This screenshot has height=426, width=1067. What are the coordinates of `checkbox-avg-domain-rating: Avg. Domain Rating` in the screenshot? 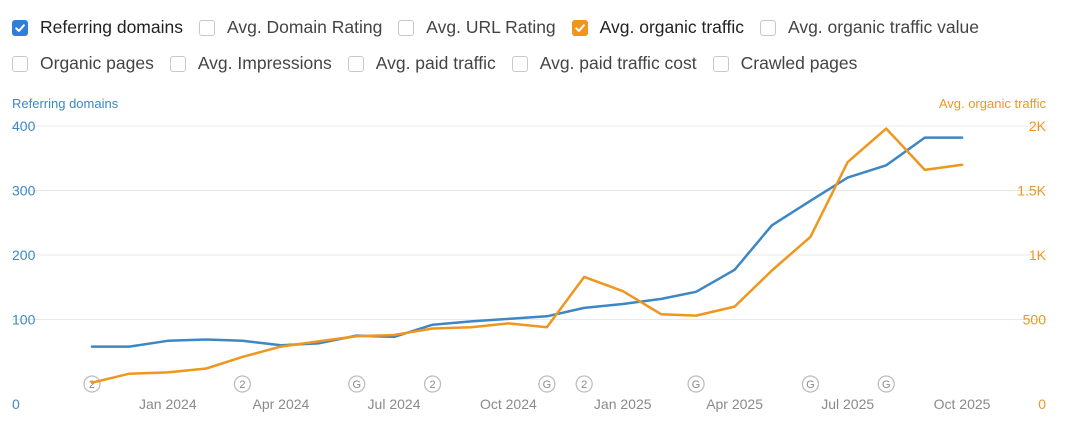 It's located at (290, 27).